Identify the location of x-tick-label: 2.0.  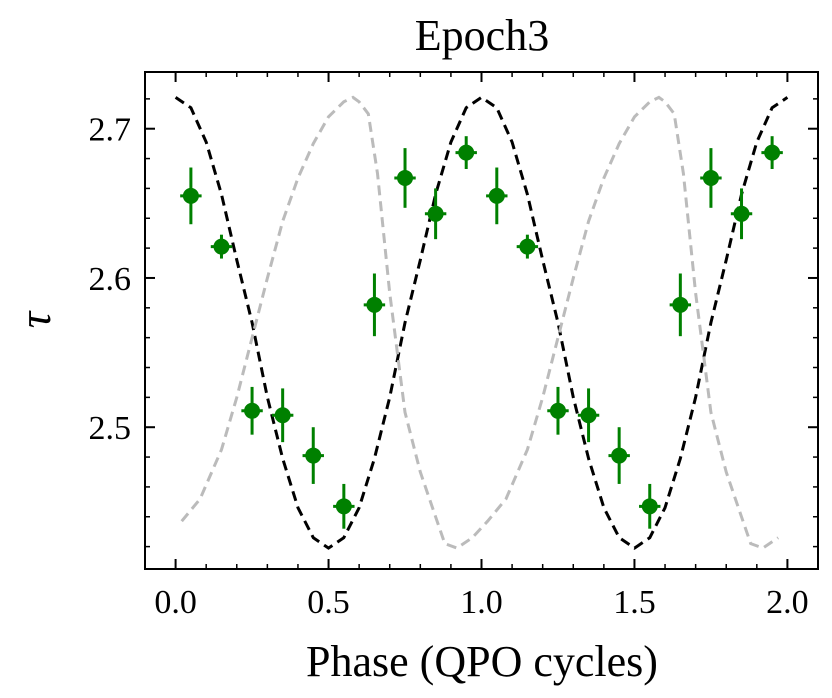
(787, 602).